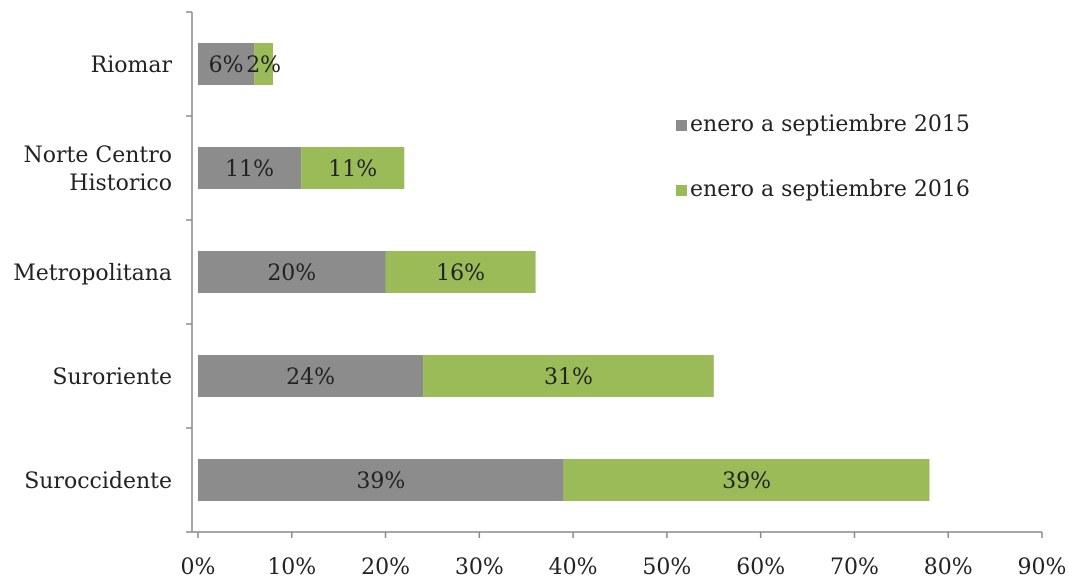 Image resolution: width=1069 pixels, height=580 pixels. Describe the element at coordinates (830, 124) in the screenshot. I see `legend-label: enero a septiembre 2015` at that location.